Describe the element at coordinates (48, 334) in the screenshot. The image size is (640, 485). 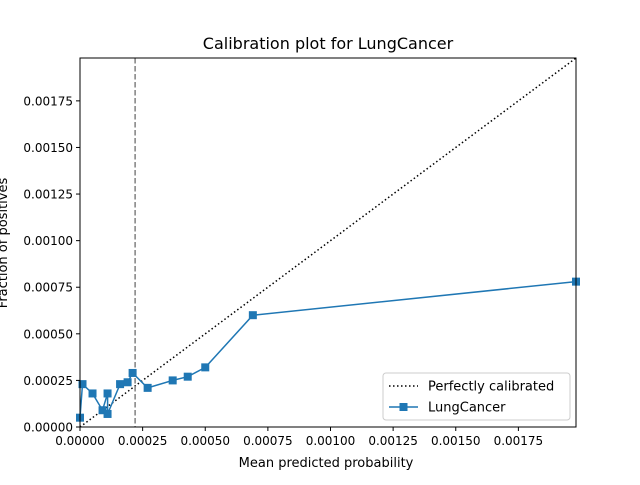
I see `y-tick-label: 0.00050` at that location.